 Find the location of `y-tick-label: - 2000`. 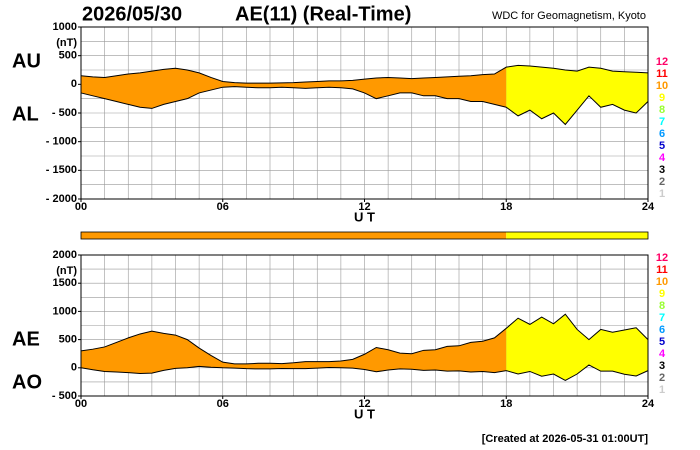

y-tick-label: - 2000 is located at coordinates (61, 199).